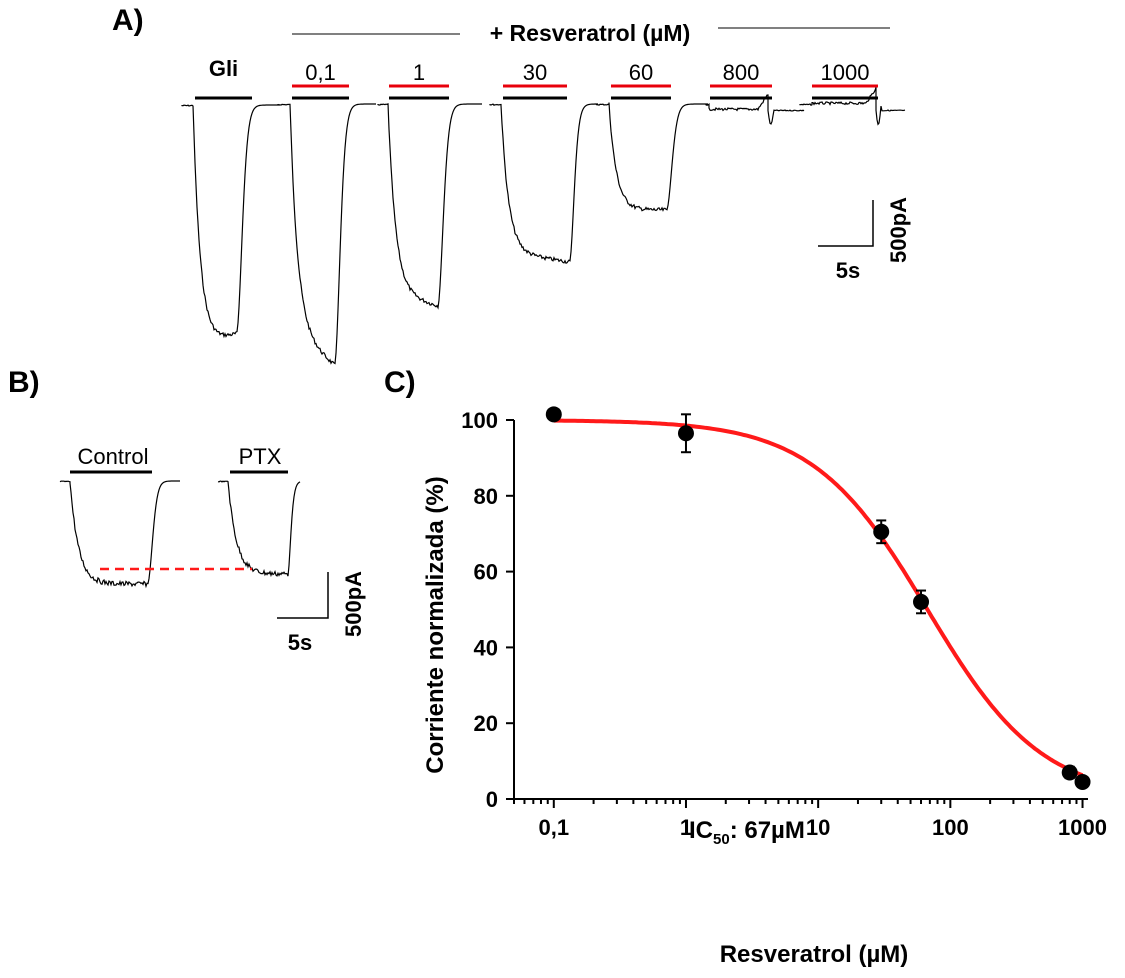  Describe the element at coordinates (486, 572) in the screenshot. I see `y-tick-label: 60` at that location.